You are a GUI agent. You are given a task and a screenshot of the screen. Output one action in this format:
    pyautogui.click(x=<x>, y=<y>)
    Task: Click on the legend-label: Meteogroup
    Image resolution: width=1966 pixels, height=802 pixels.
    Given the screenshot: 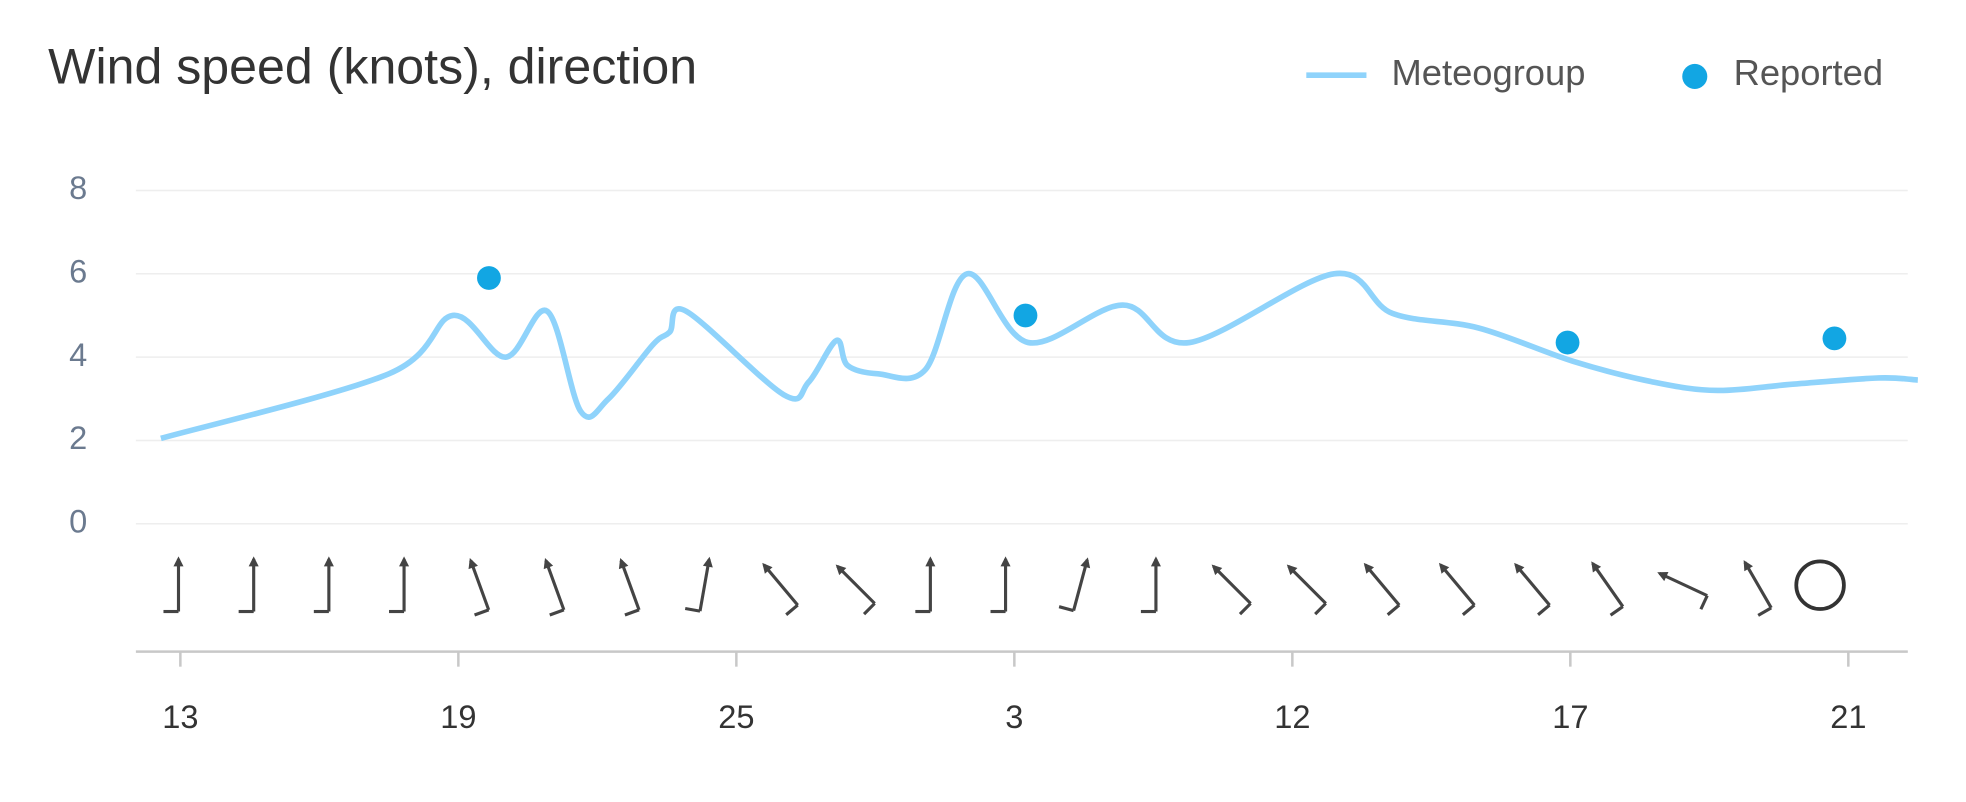 What is the action you would take?
    pyautogui.click(x=1489, y=72)
    